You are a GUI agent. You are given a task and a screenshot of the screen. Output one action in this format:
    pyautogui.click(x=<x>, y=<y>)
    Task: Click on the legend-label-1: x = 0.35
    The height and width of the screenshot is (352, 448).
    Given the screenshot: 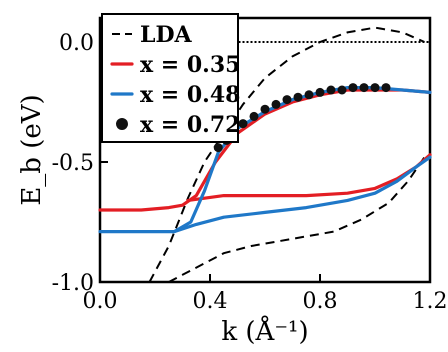 What is the action you would take?
    pyautogui.click(x=190, y=65)
    